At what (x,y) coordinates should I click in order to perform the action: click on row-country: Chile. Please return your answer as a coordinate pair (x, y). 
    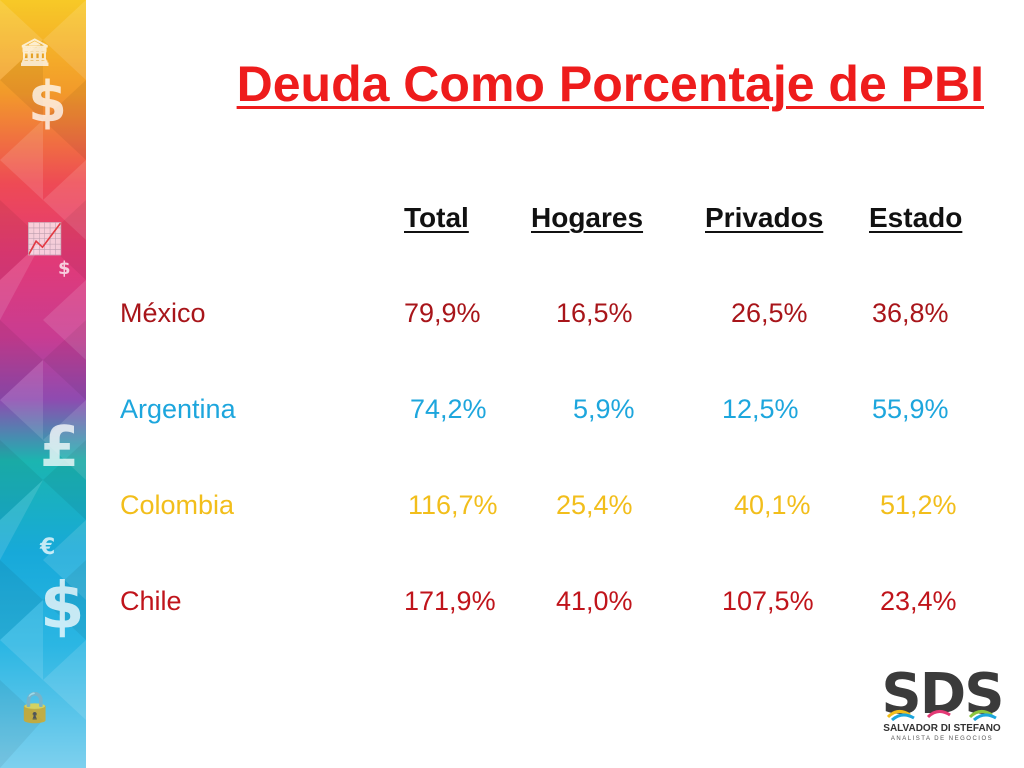
    Looking at the image, I should click on (151, 601).